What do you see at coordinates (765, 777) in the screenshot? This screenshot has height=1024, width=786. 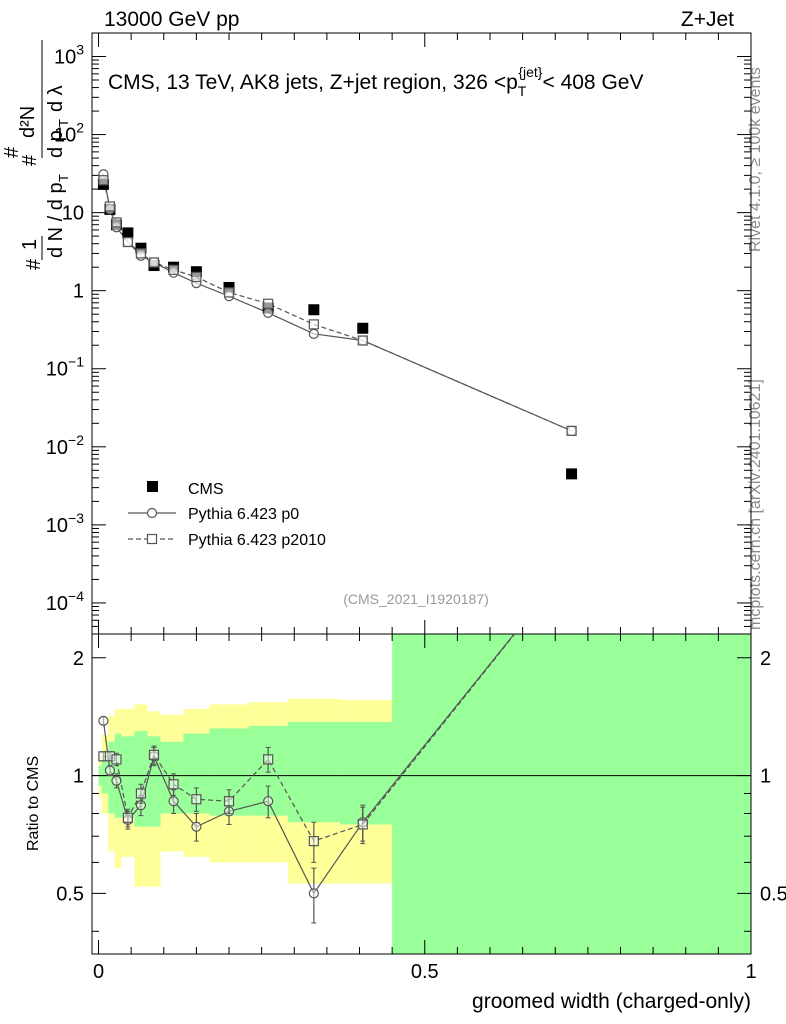 I see `ratio-y-tick-label-right: 1` at bounding box center [765, 777].